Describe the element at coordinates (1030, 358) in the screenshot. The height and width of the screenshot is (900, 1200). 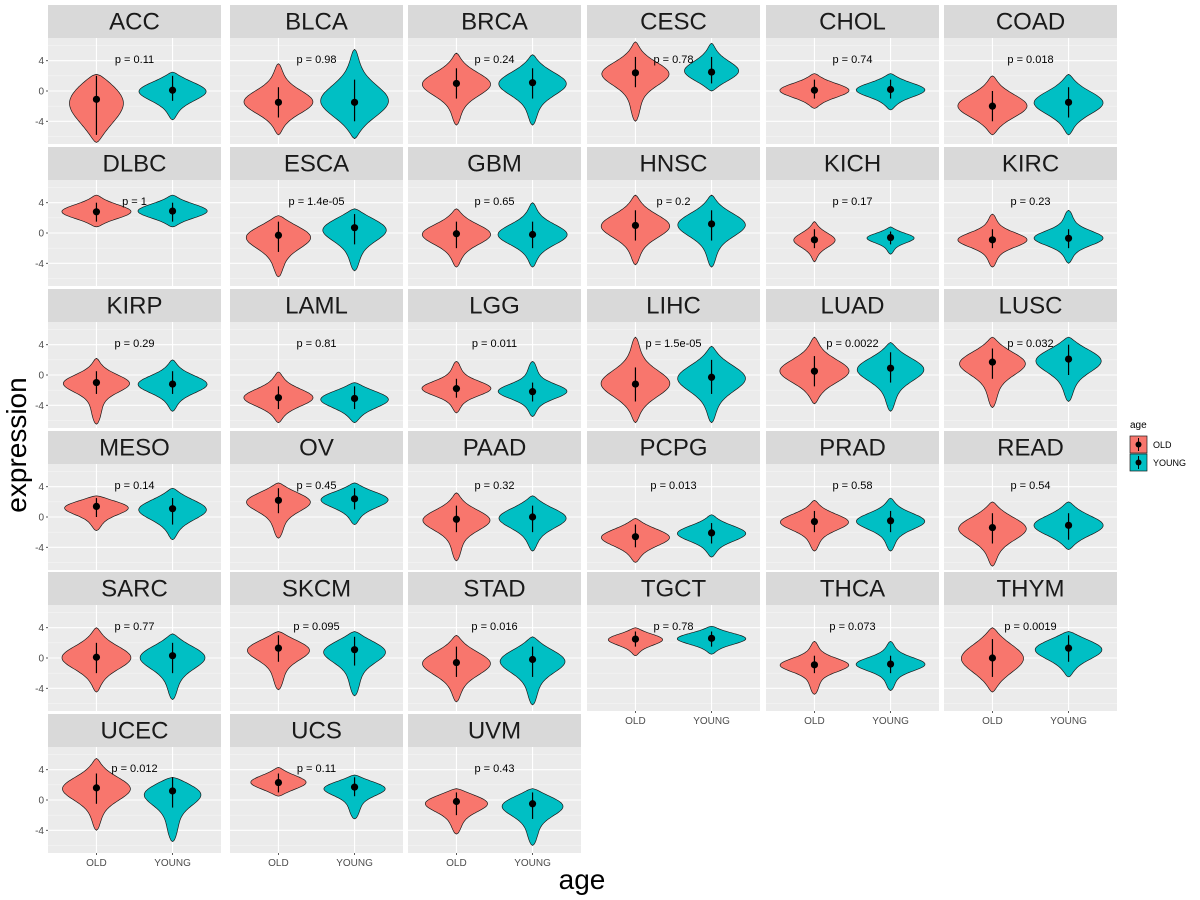
I see `panel-lusc: LUSC p = 0.032` at that location.